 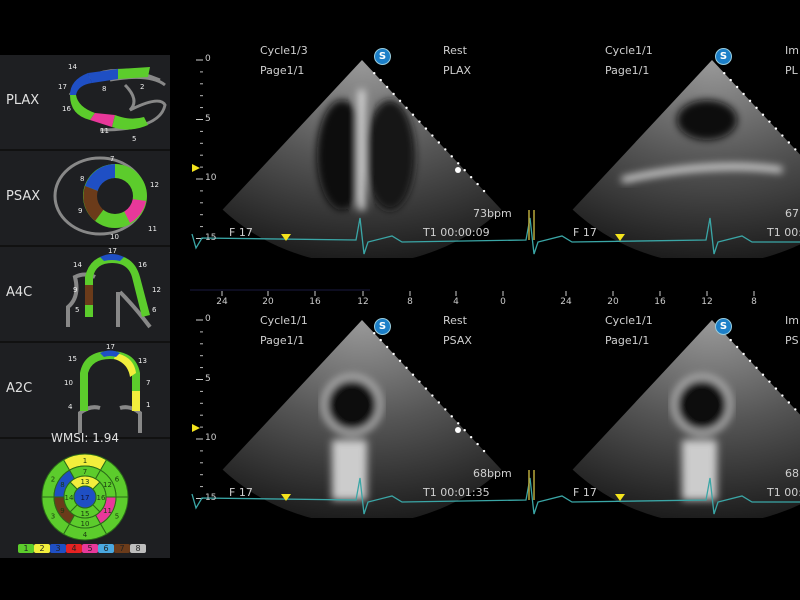 What do you see at coordinates (23, 100) in the screenshot?
I see `view-label: PLAX` at bounding box center [23, 100].